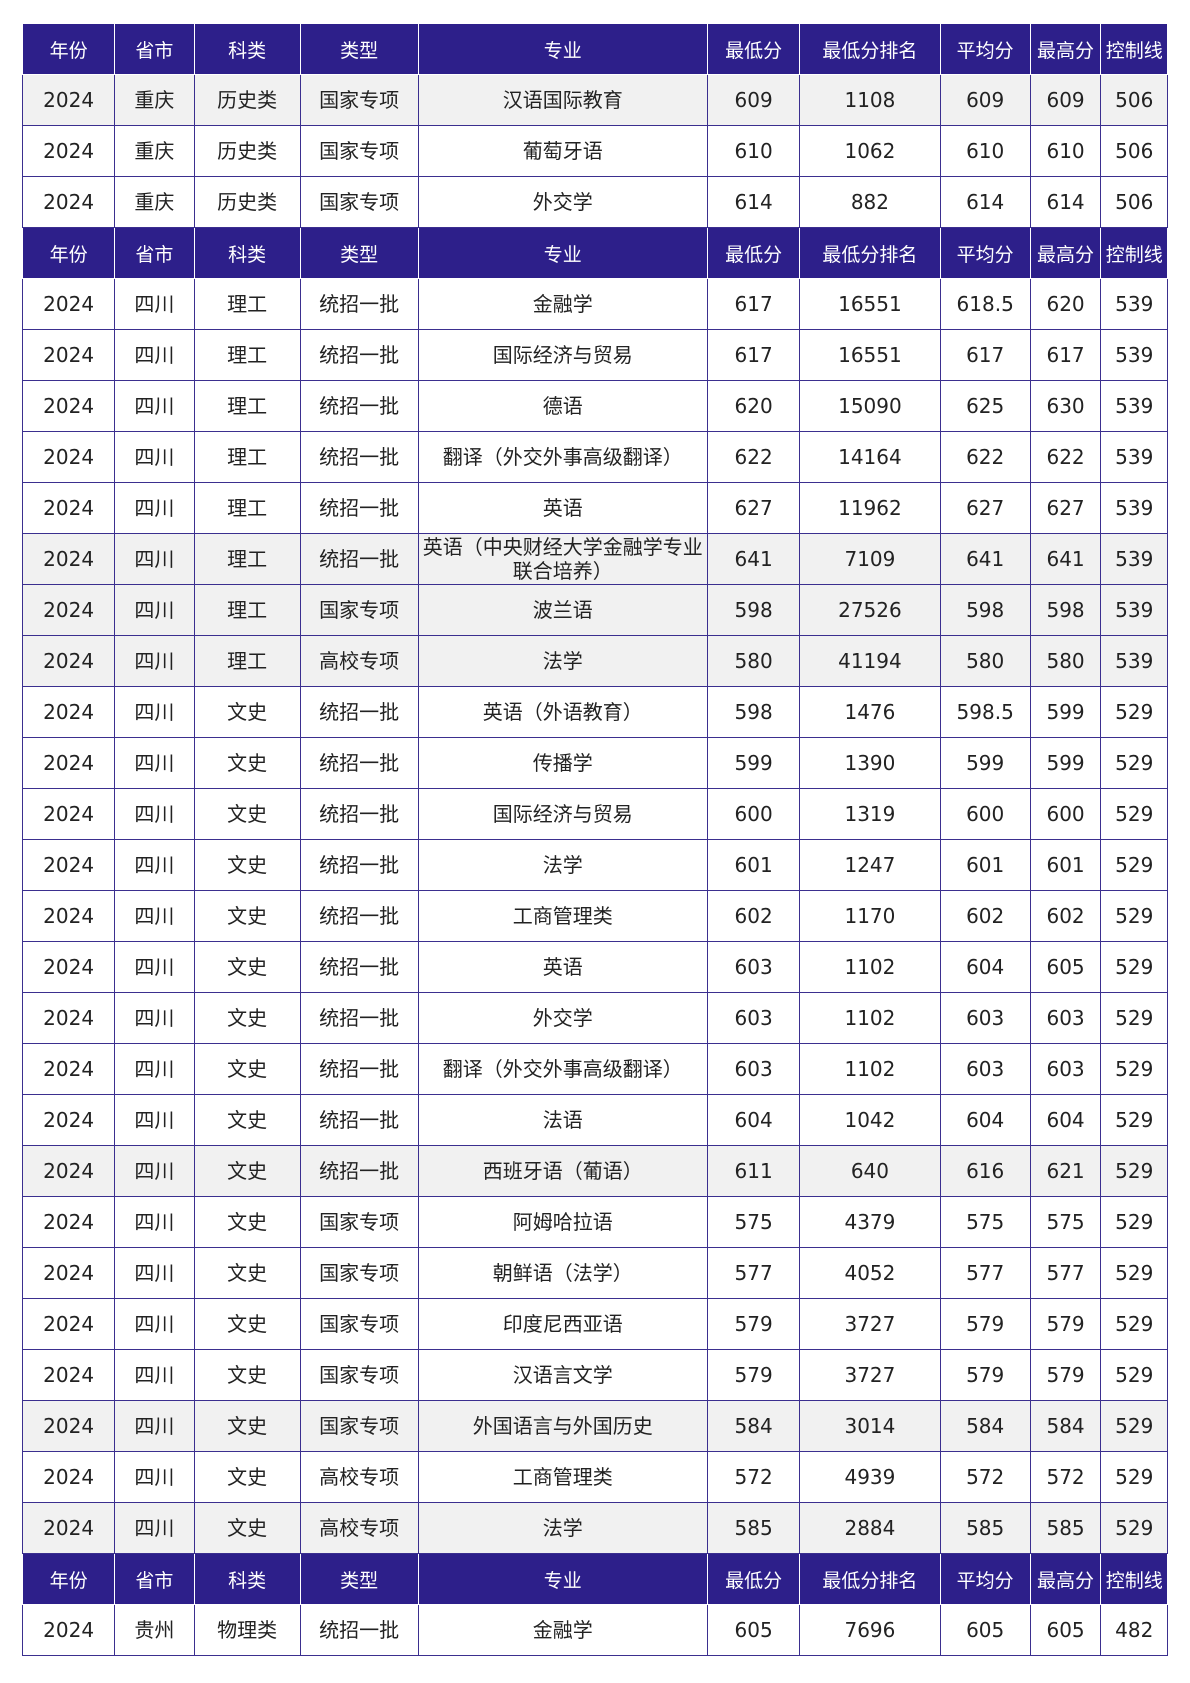 The height and width of the screenshot is (1683, 1190). Describe the element at coordinates (985, 814) in the screenshot. I see `cell-avg-score: 600` at that location.